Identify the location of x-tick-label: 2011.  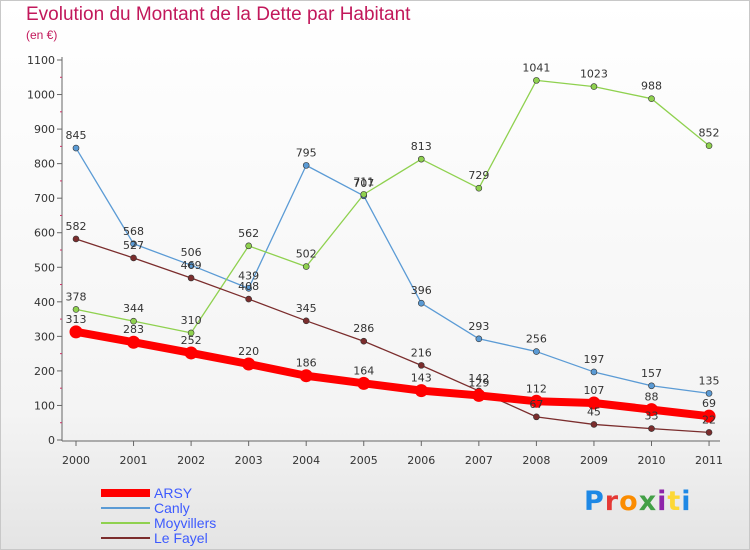
(709, 460).